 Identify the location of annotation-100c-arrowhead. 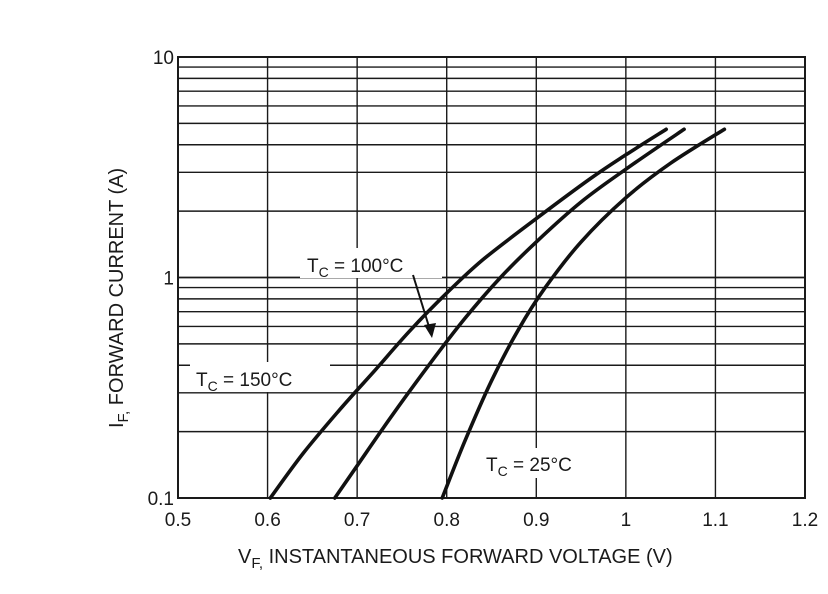
(430, 330).